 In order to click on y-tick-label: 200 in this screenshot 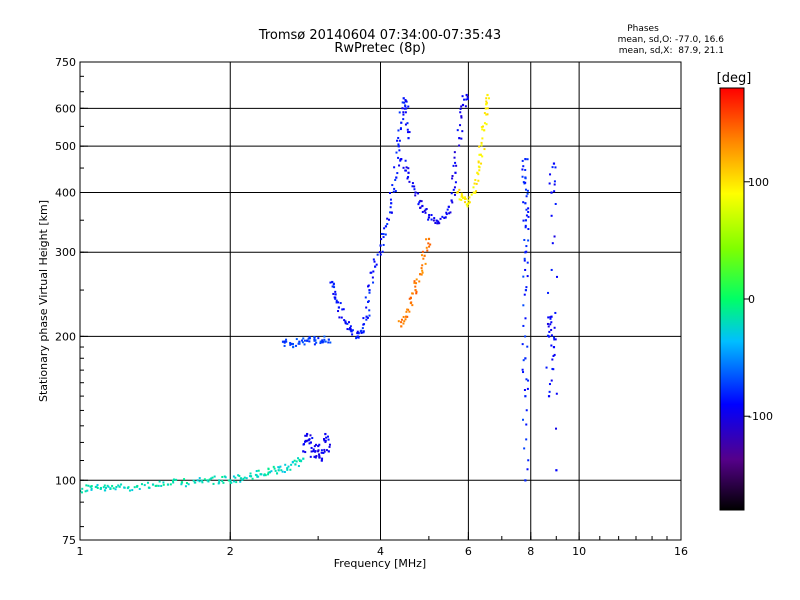, I will do `click(65, 336)`.